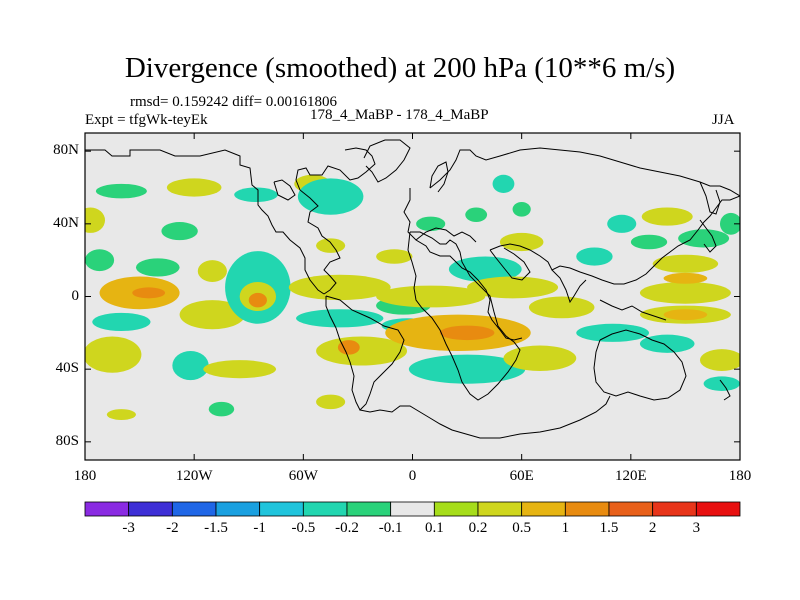 Image resolution: width=800 pixels, height=600 pixels. What do you see at coordinates (205, 222) in the screenshot?
I see `coastline-north-america` at bounding box center [205, 222].